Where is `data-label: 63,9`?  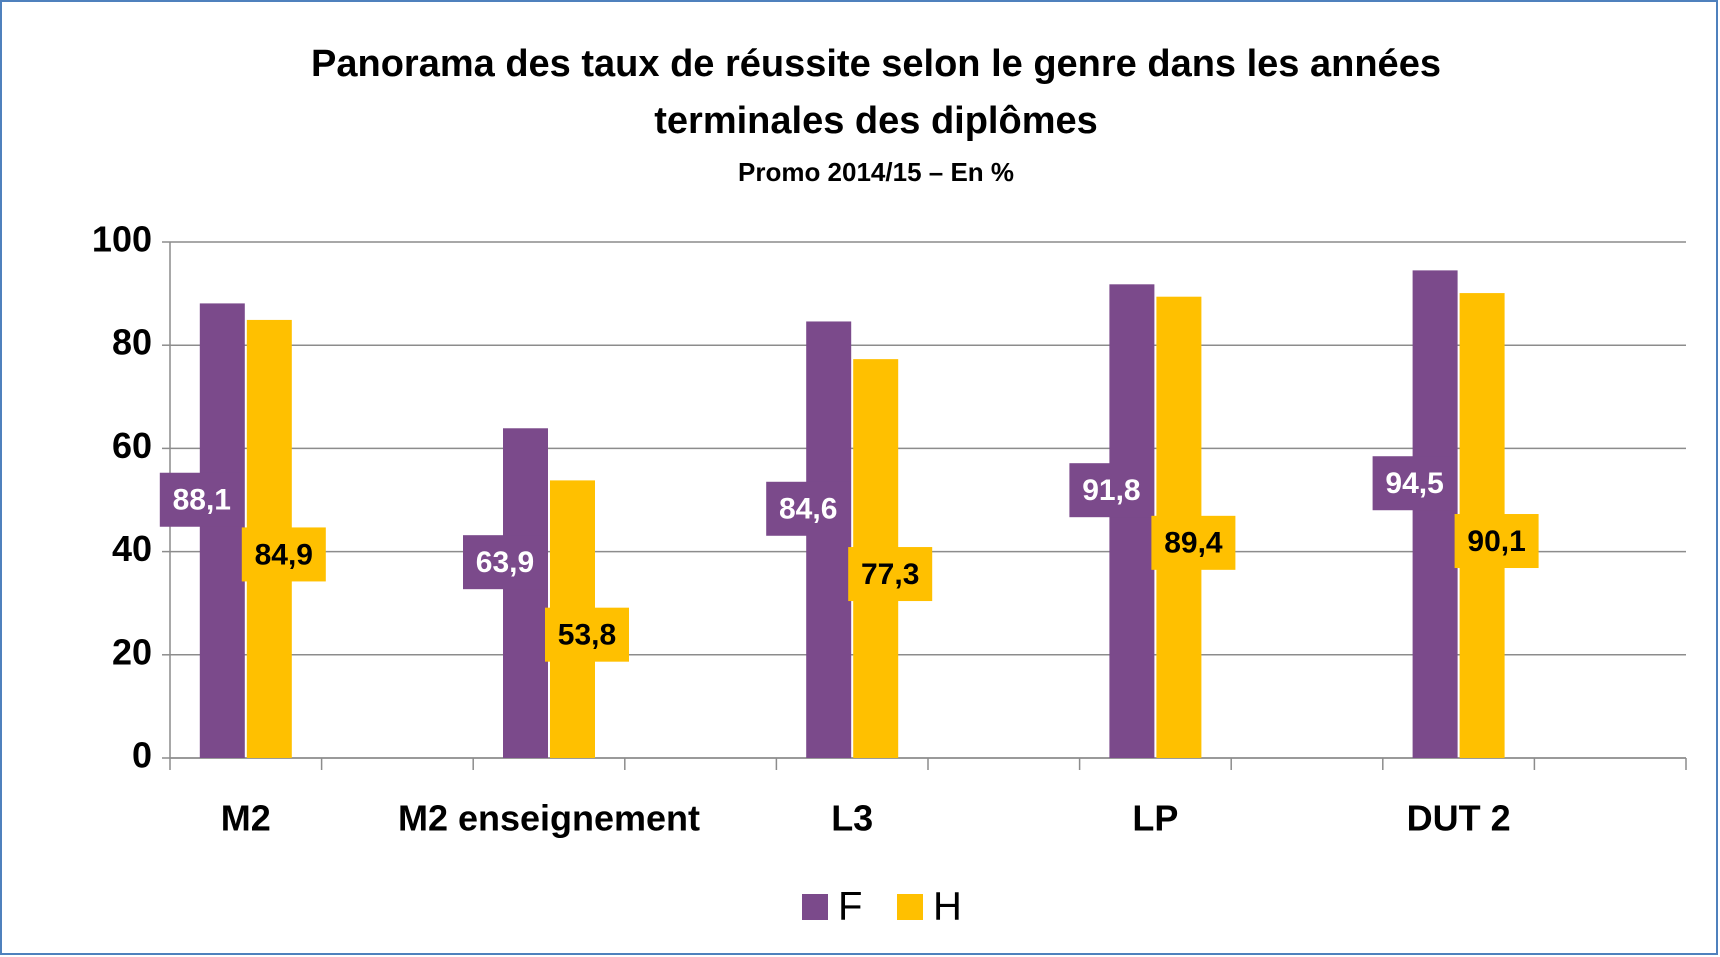
data-label: 63,9 is located at coordinates (505, 562).